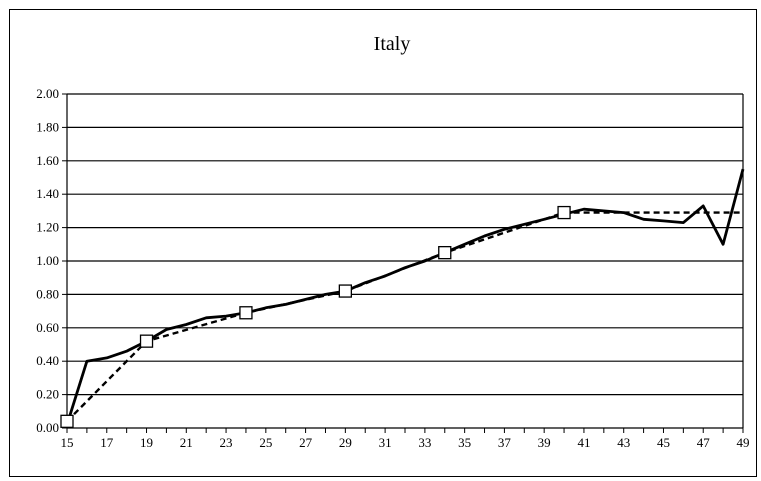 The image size is (761, 481). What do you see at coordinates (47, 394) in the screenshot?
I see `y-tick-label: 0.20` at bounding box center [47, 394].